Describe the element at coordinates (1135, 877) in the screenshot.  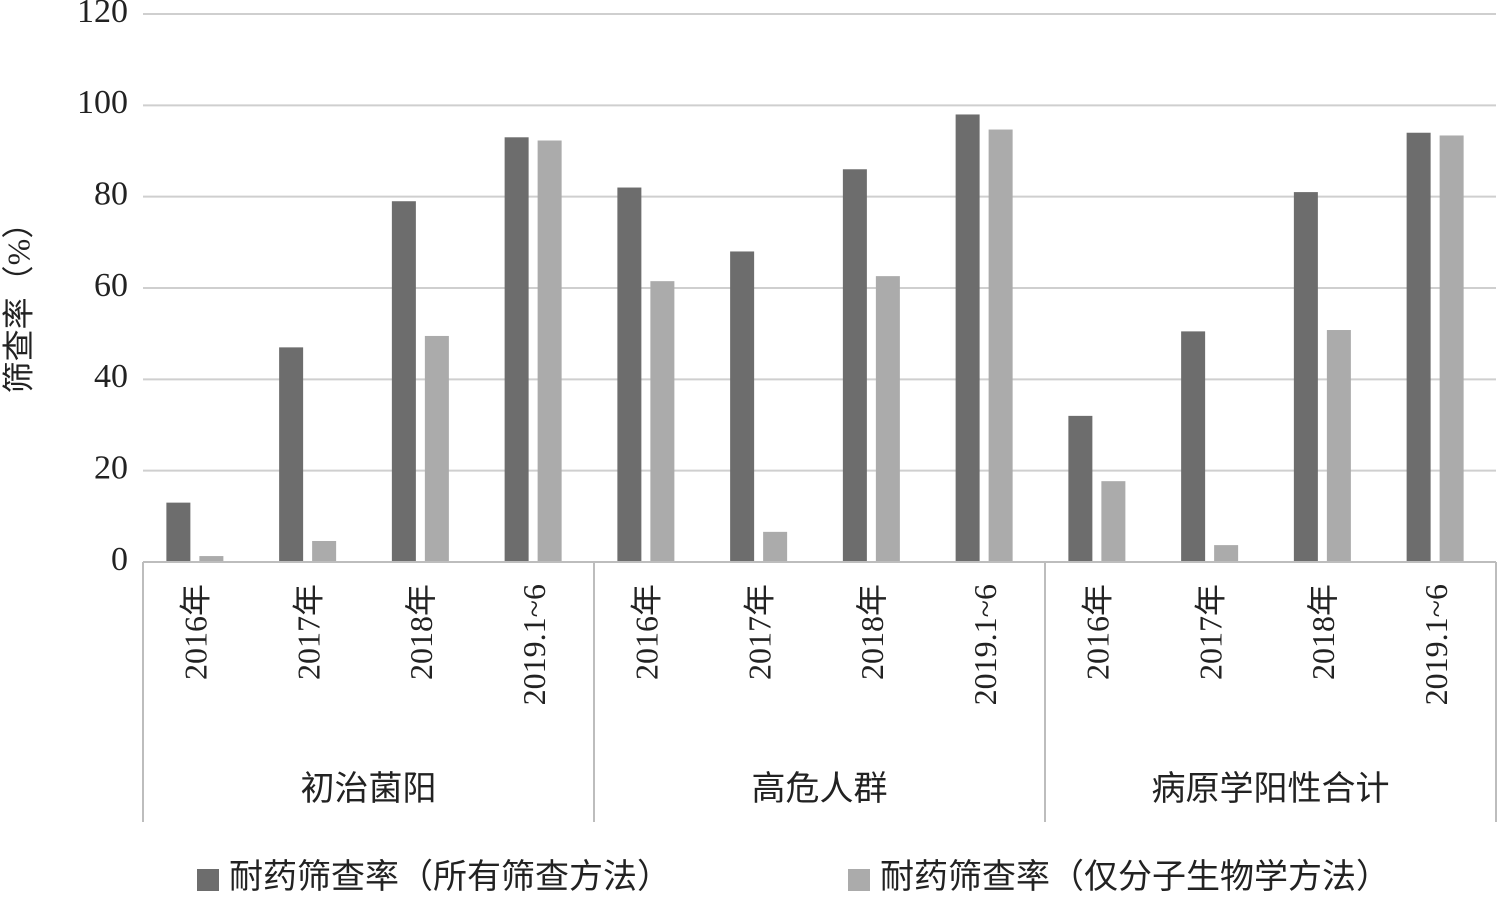
I see `legend-label: 耐药筛查率（仅分子生物学方法）` at that location.